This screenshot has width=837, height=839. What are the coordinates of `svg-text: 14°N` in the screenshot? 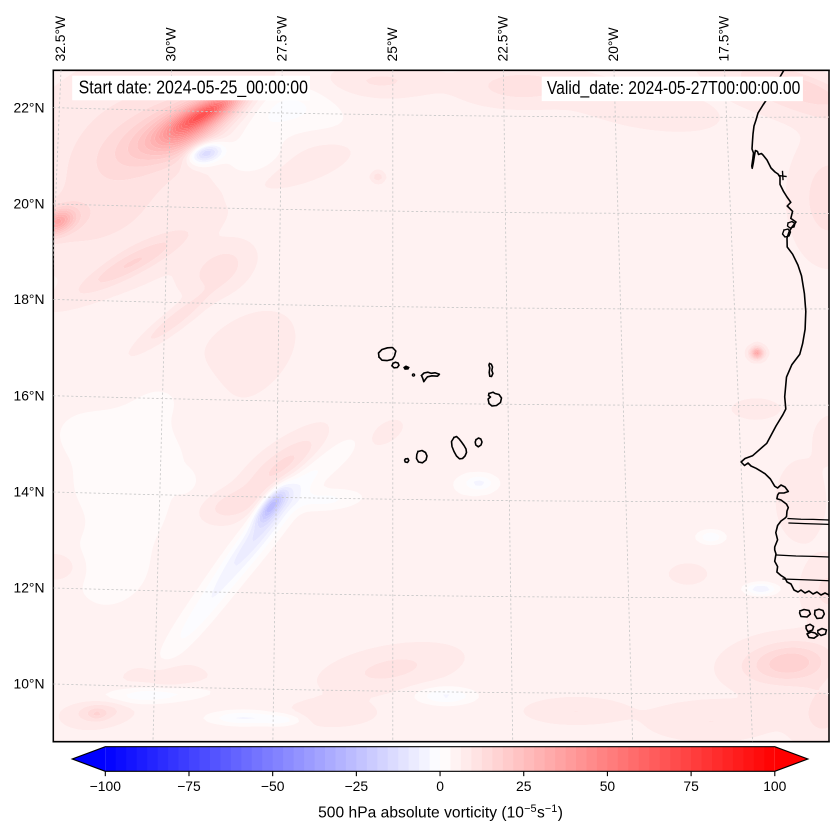 It's located at (28, 492).